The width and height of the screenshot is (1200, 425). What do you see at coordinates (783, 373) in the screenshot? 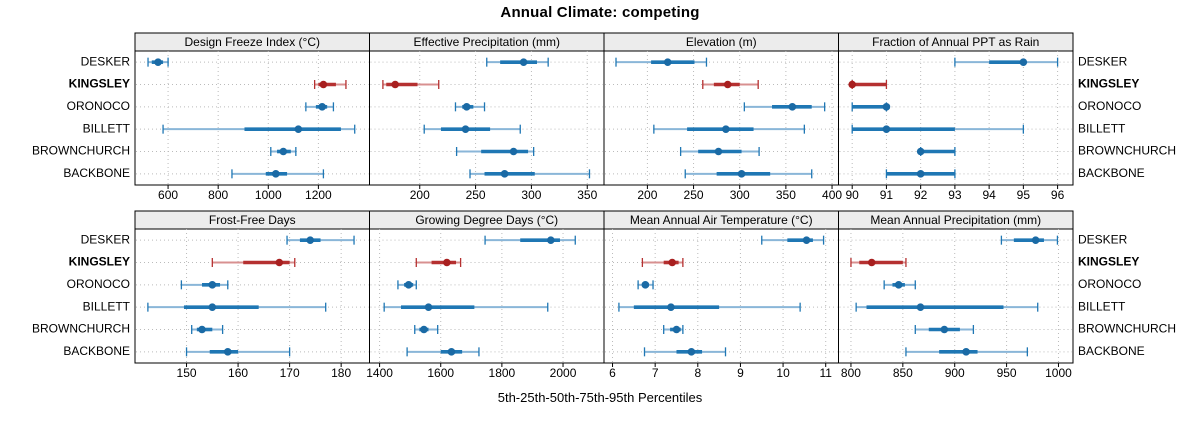
I see `axis-tick-label: 10` at bounding box center [783, 373].